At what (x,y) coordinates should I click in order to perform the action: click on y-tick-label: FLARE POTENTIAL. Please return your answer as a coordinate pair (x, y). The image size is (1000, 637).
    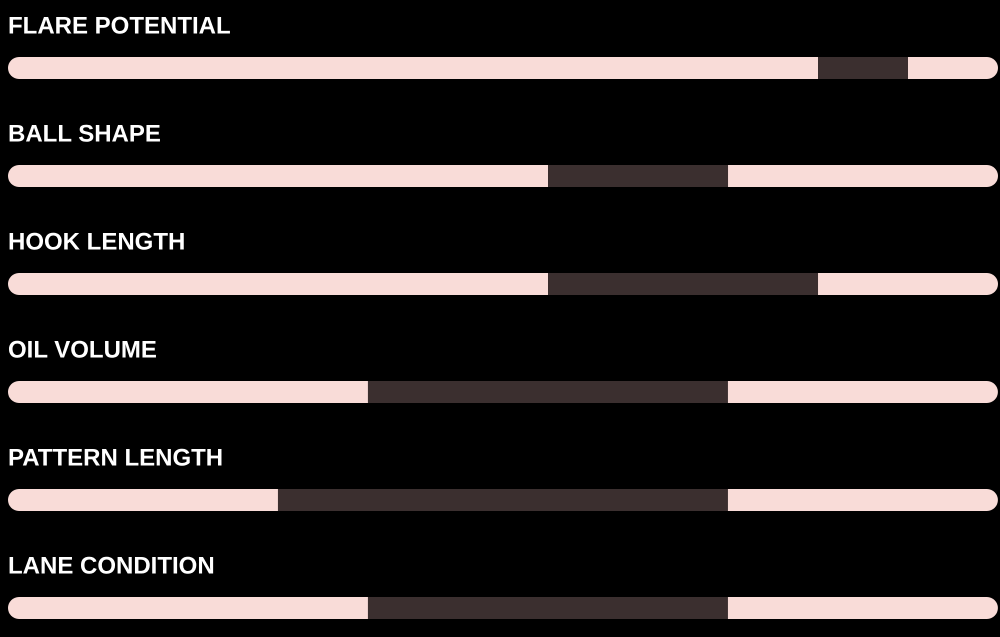
    Looking at the image, I should click on (119, 26).